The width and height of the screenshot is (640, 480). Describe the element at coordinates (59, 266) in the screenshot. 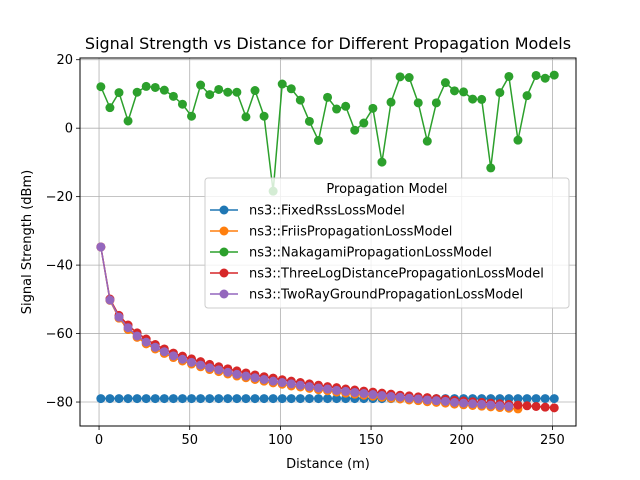

I see `y-tick-label: −40` at that location.